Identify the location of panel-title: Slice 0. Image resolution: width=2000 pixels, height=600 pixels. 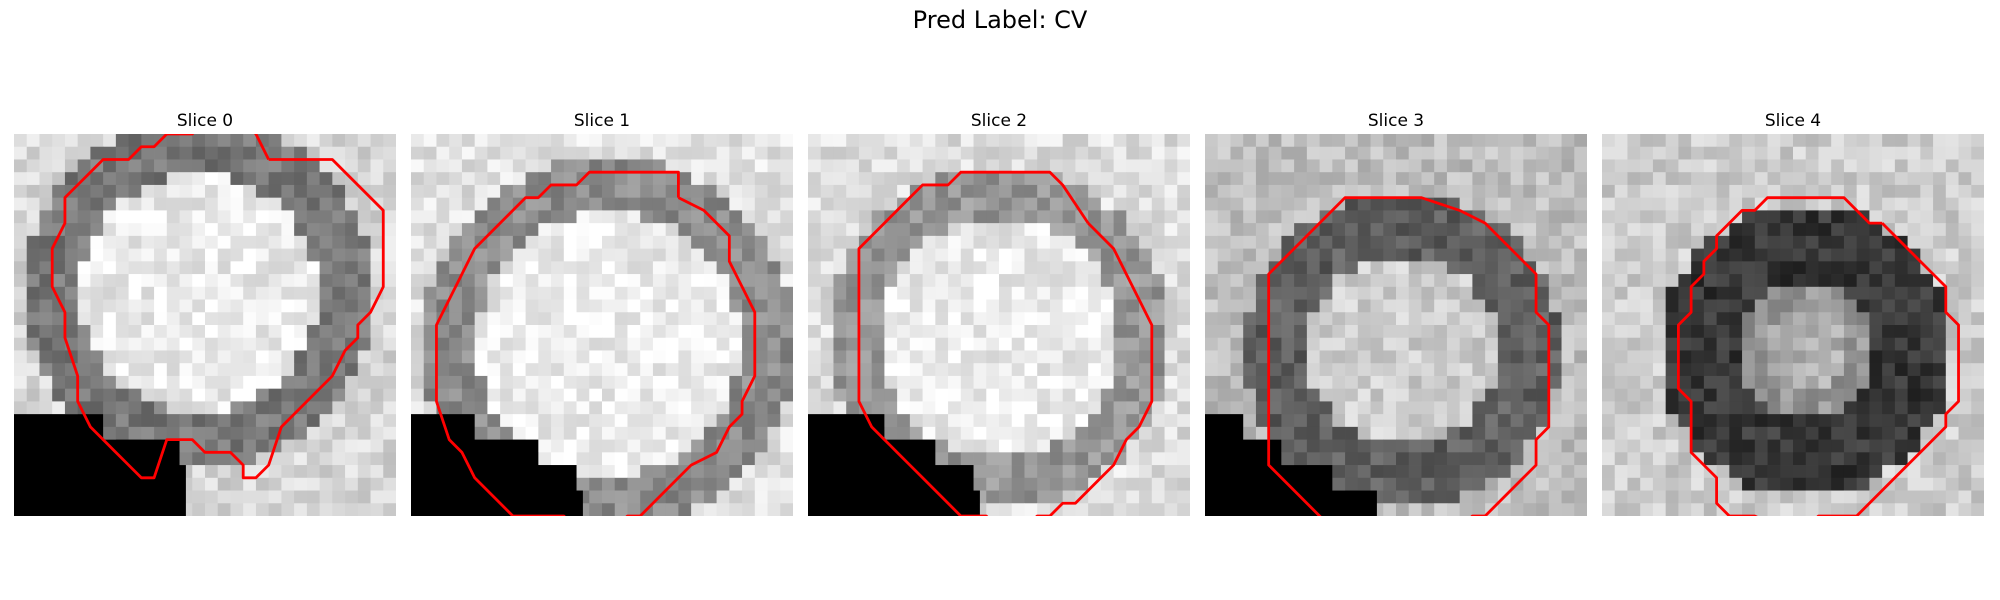
(205, 121).